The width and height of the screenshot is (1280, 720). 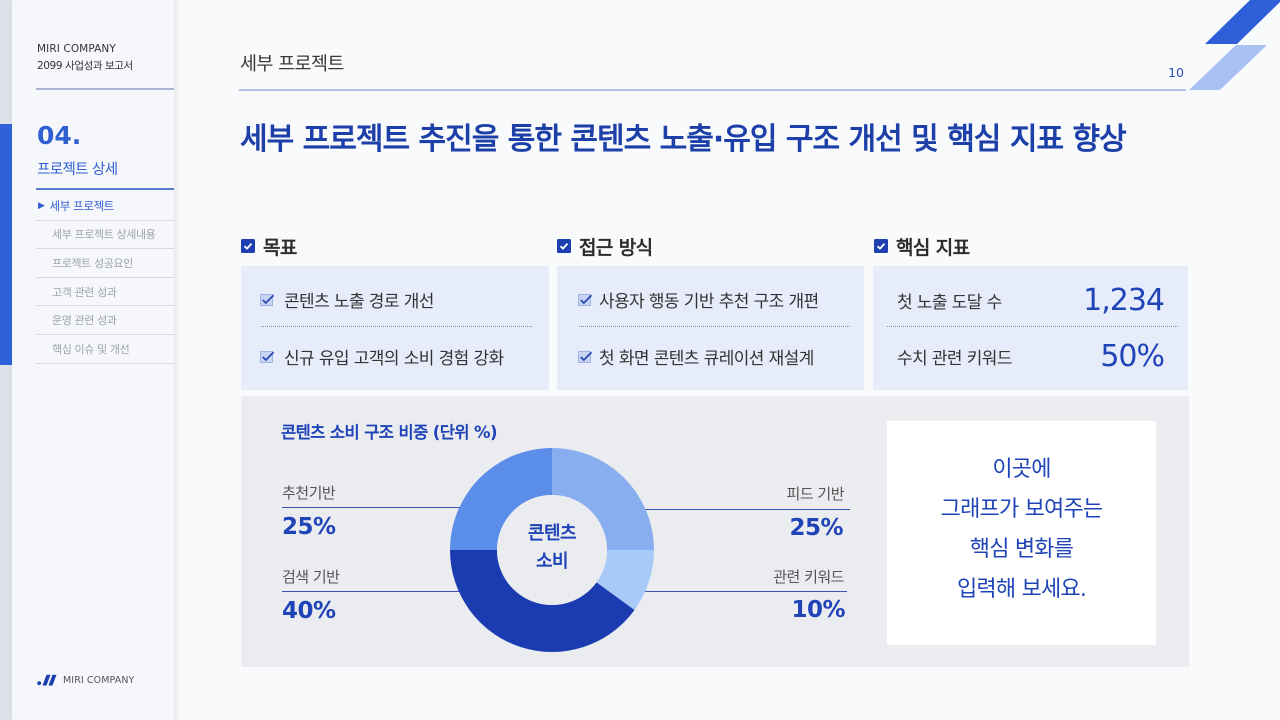 What do you see at coordinates (76, 49) in the screenshot?
I see `sidebar-company-name: MIRI COMPANY` at bounding box center [76, 49].